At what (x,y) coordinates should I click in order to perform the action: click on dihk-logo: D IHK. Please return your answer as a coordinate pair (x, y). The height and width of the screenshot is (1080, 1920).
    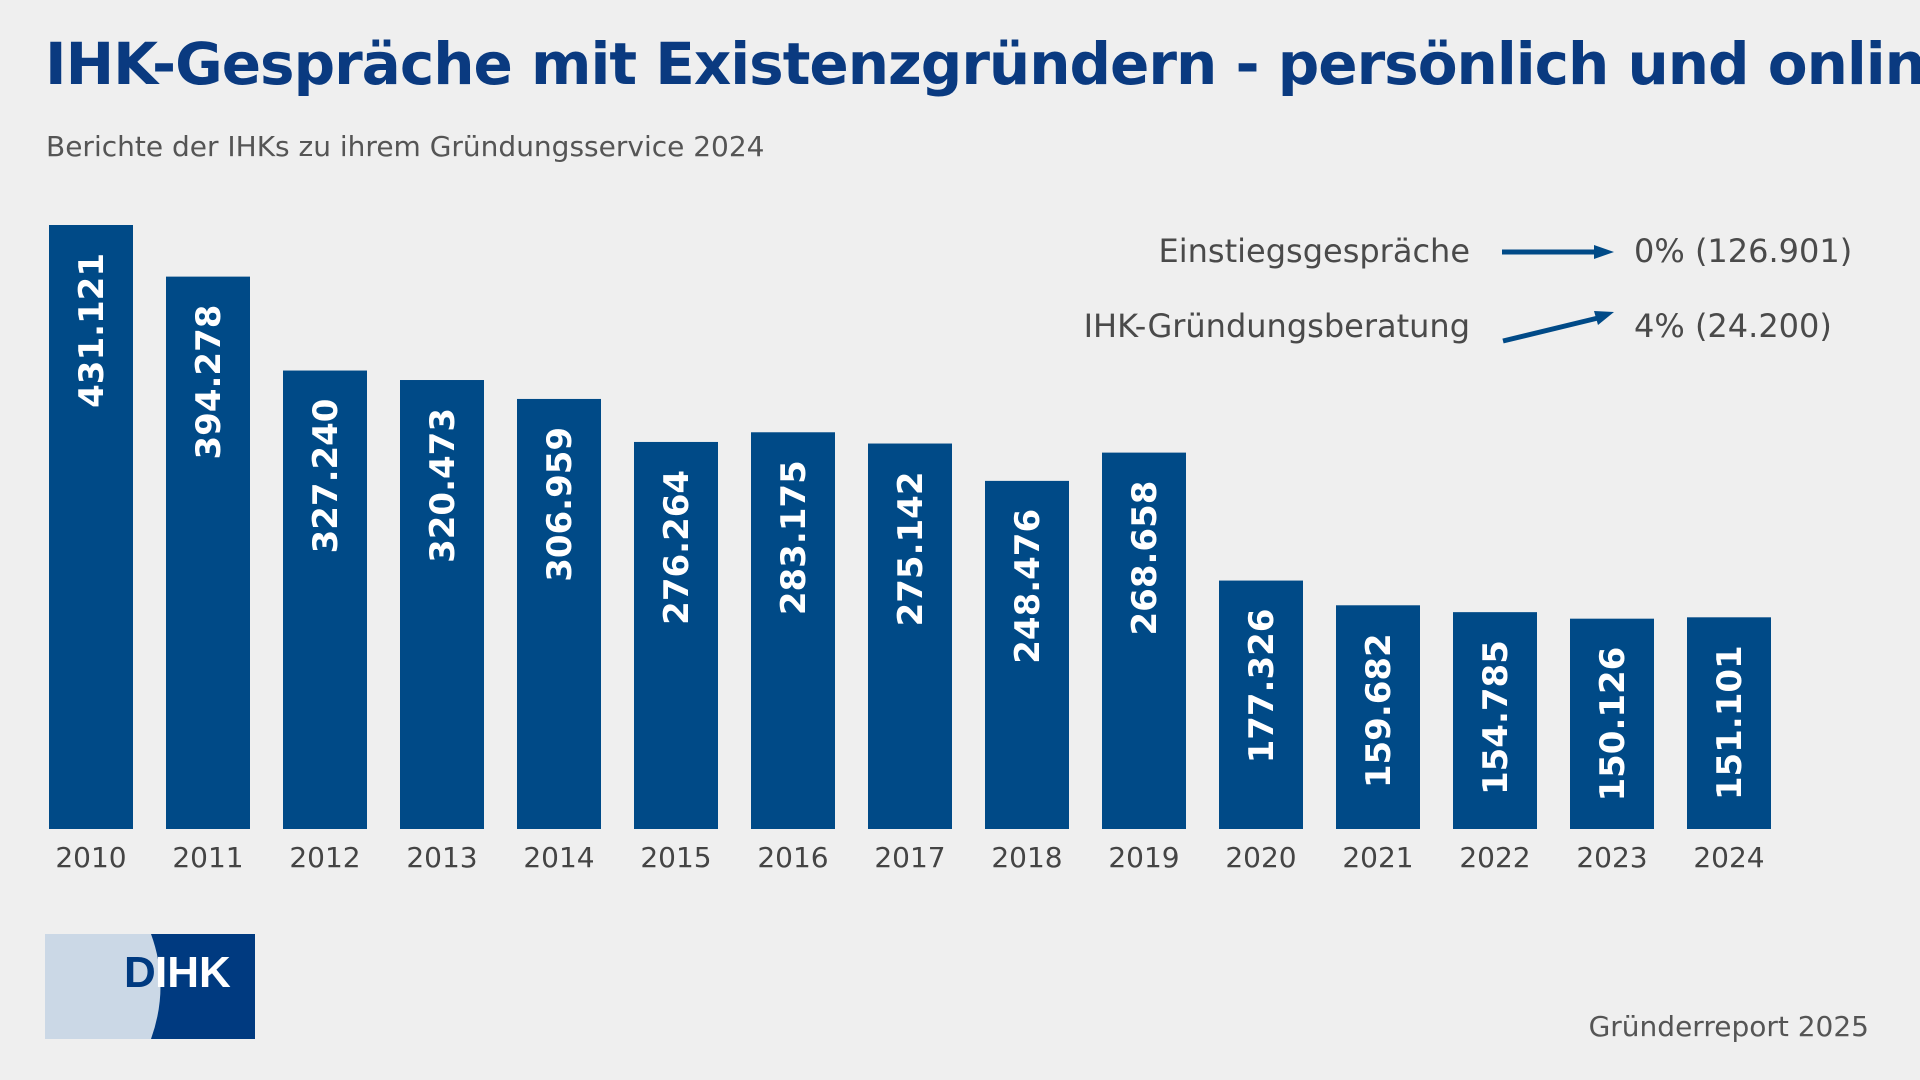
    Looking at the image, I should click on (150, 986).